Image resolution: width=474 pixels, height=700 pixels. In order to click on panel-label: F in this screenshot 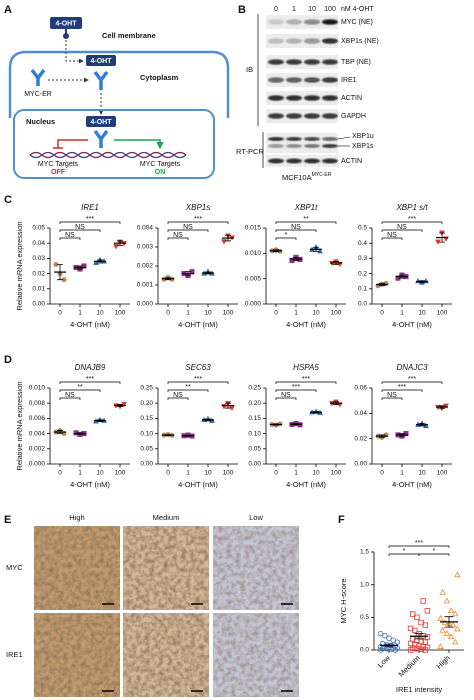, I will do `click(341, 520)`.